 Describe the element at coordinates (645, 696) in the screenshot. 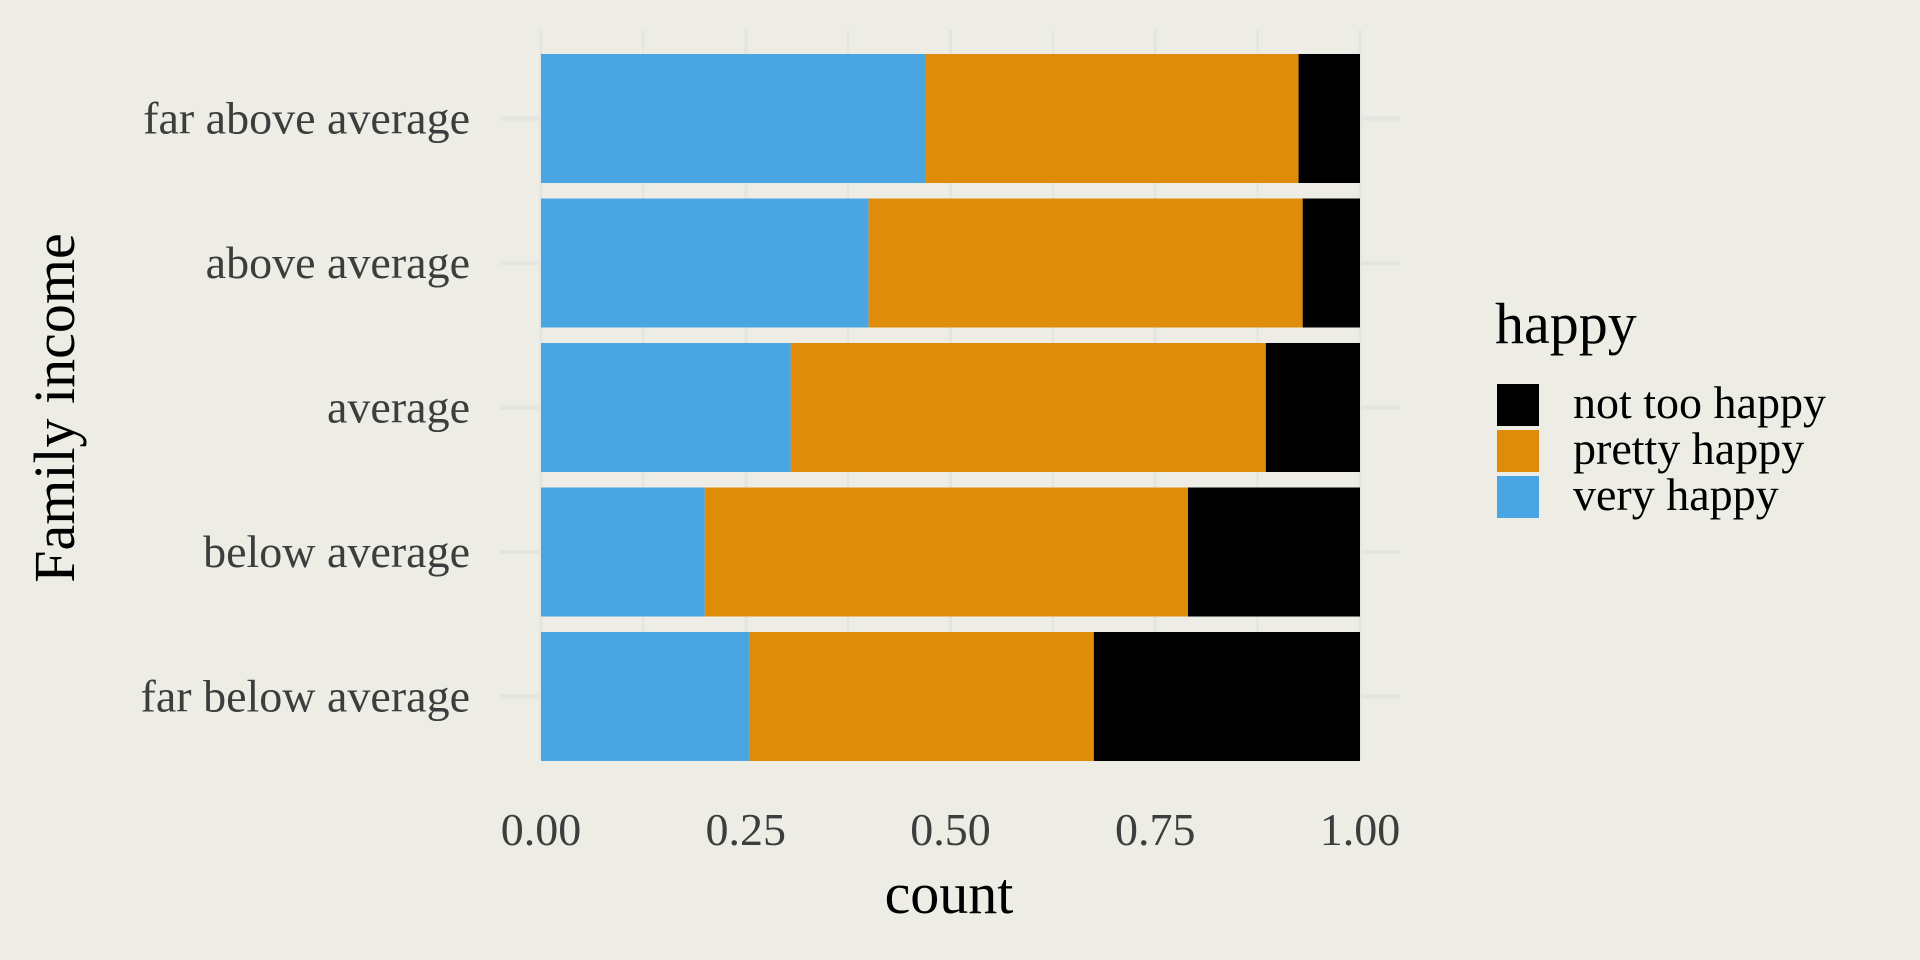

I see `bar-very-happy-far-below-average` at that location.